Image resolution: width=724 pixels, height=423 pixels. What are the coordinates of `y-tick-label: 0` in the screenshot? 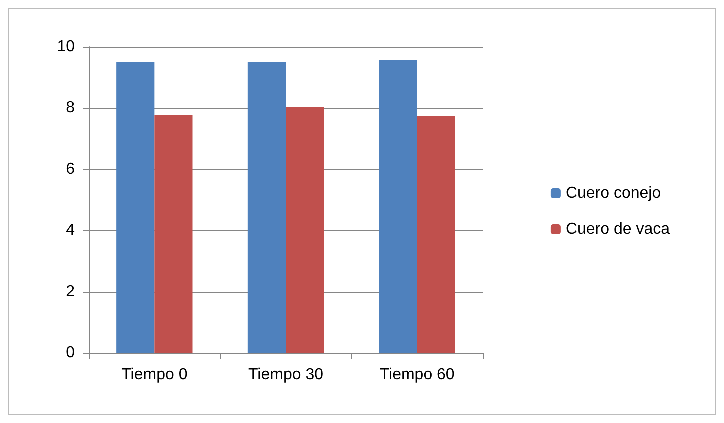 It's located at (71, 353).